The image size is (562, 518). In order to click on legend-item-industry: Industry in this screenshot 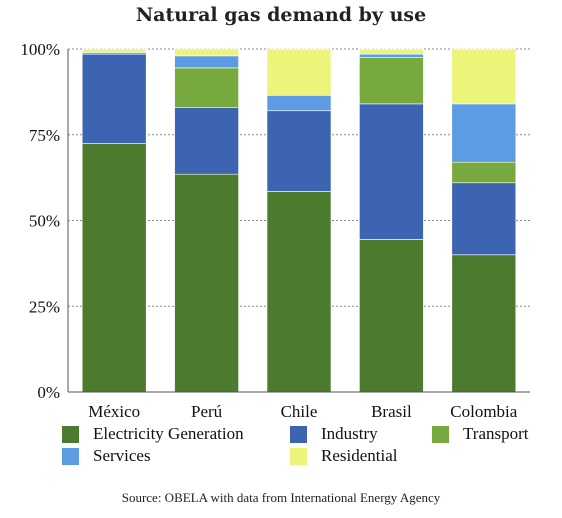, I will do `click(334, 434)`.